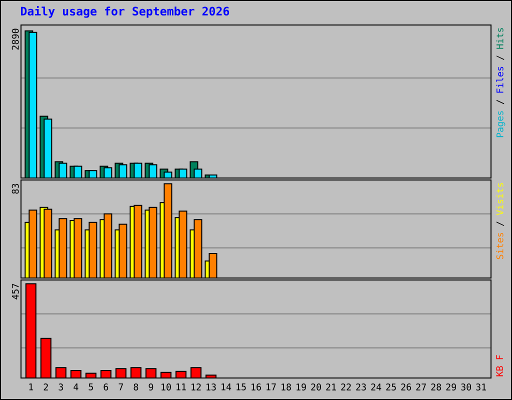  Describe the element at coordinates (391, 387) in the screenshot. I see `x-tick-label: 25` at that location.